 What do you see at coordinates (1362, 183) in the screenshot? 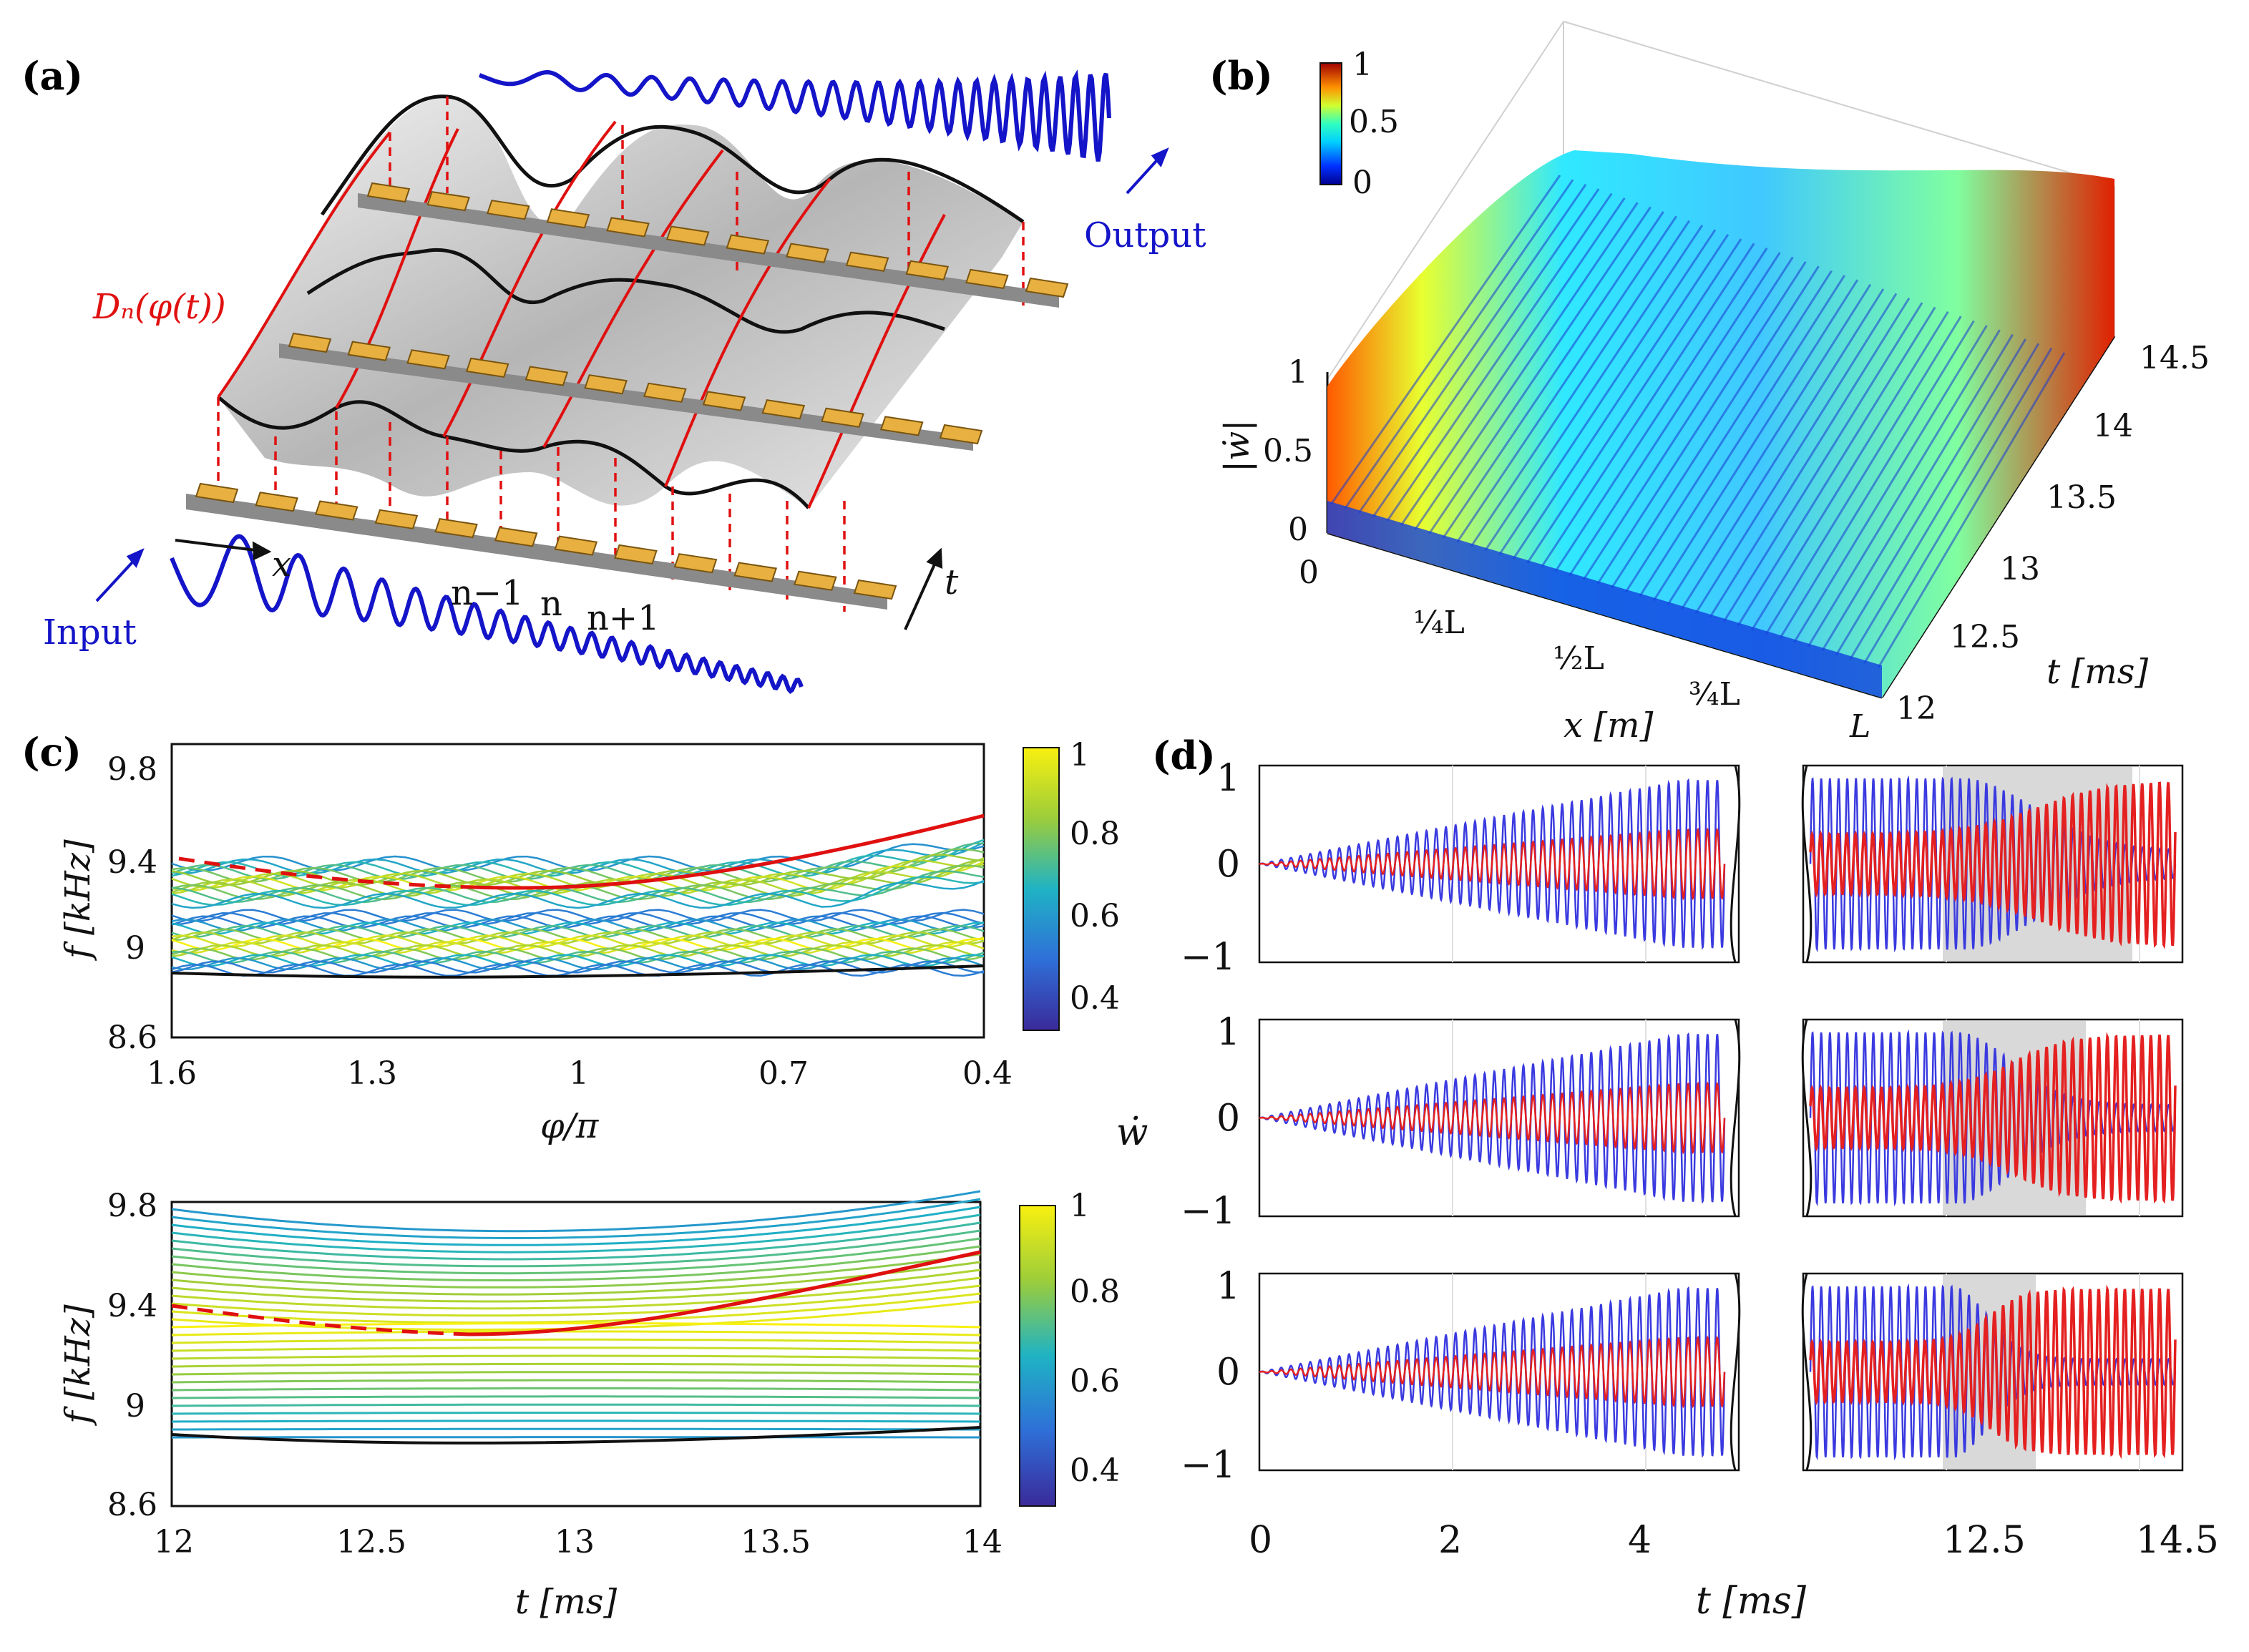
I see `colorbar-b-tick-0: 0` at bounding box center [1362, 183].